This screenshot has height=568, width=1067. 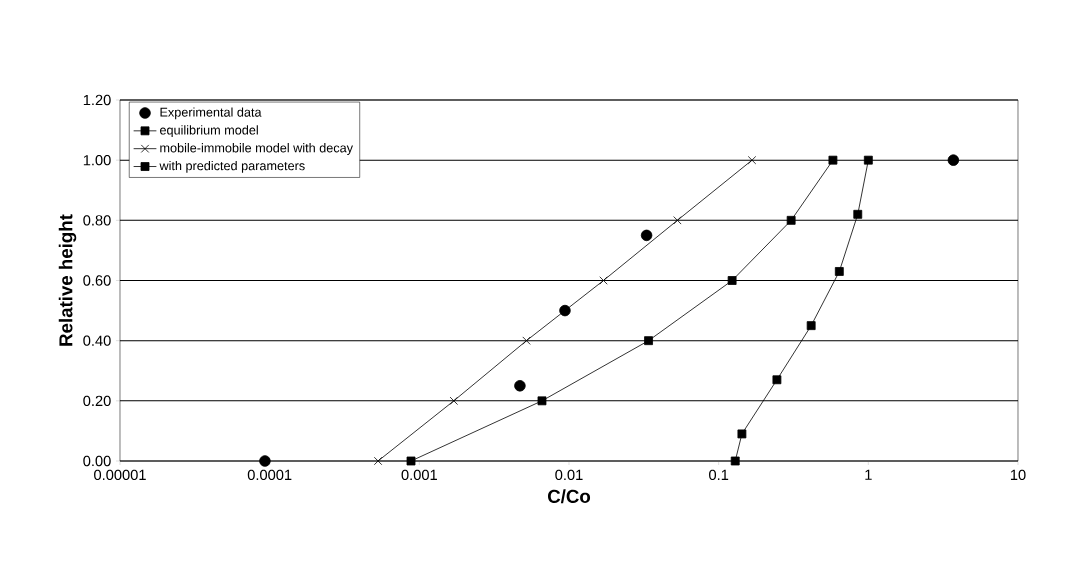 What do you see at coordinates (419, 475) in the screenshot?
I see `x-tick-label: 0.001` at bounding box center [419, 475].